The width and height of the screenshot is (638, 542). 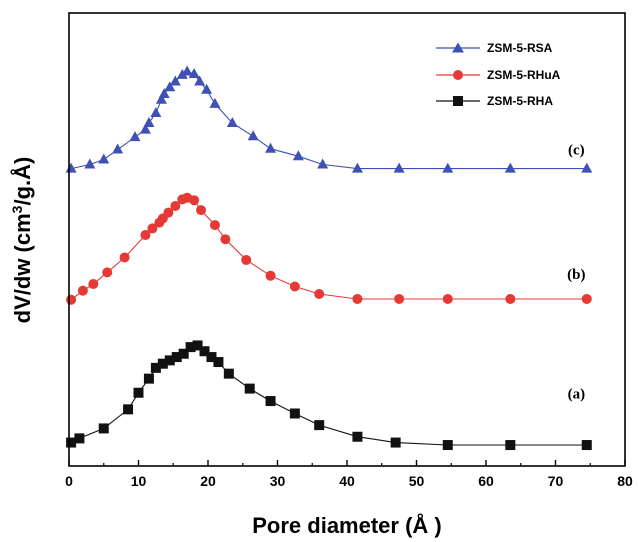 What do you see at coordinates (347, 525) in the screenshot?
I see `x-axis-label: Pore diameter (Å )` at bounding box center [347, 525].